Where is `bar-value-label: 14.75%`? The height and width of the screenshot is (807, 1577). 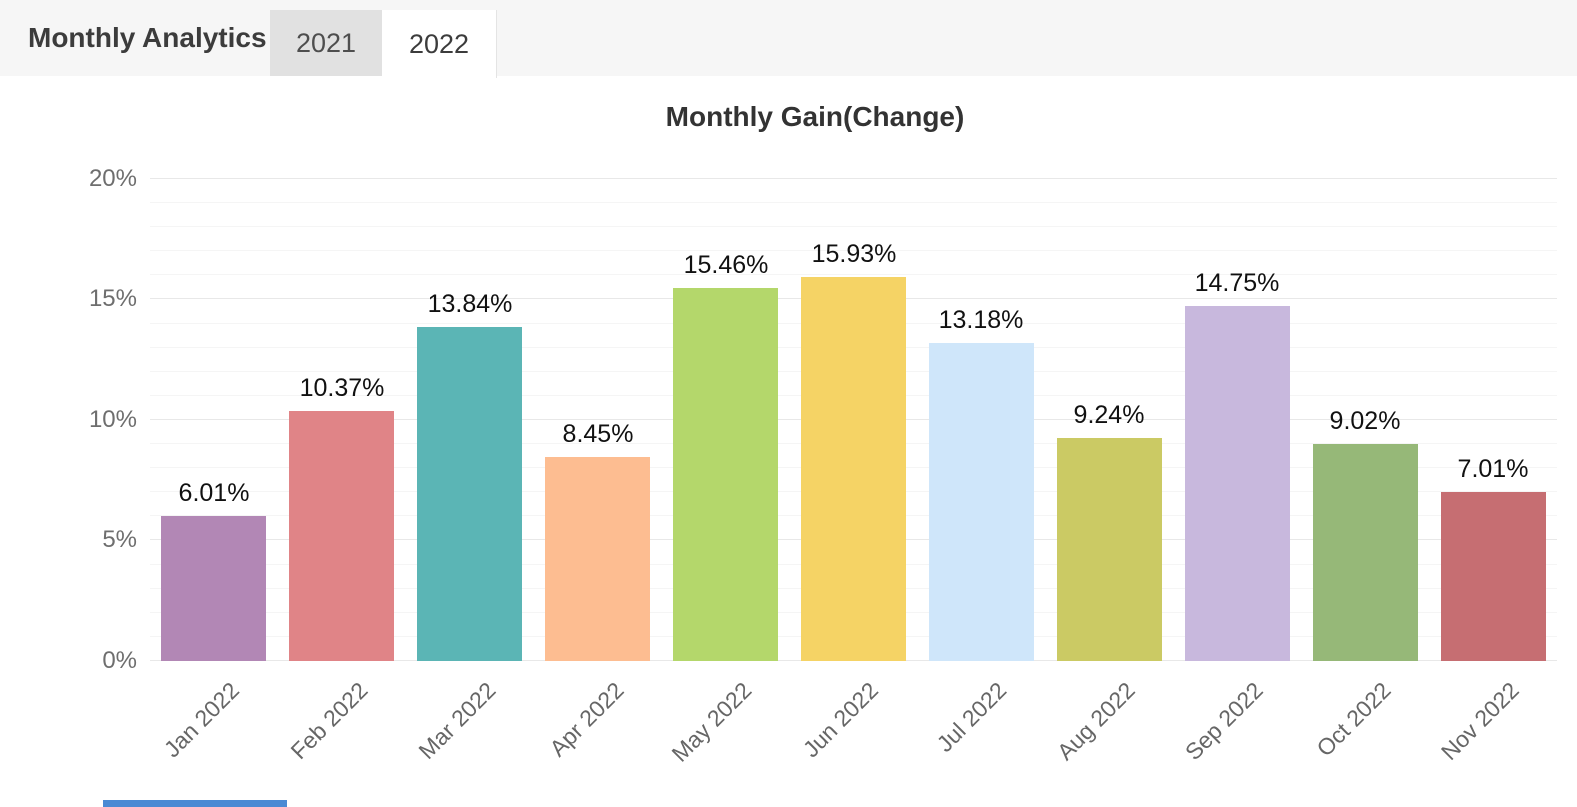 bar-value-label: 14.75% is located at coordinates (1237, 283).